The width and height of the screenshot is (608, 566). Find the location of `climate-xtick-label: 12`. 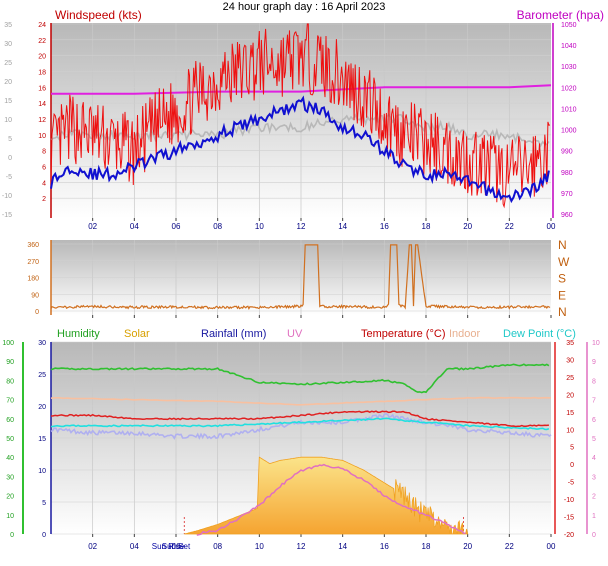

climate-xtick-label: 12 is located at coordinates (301, 546).